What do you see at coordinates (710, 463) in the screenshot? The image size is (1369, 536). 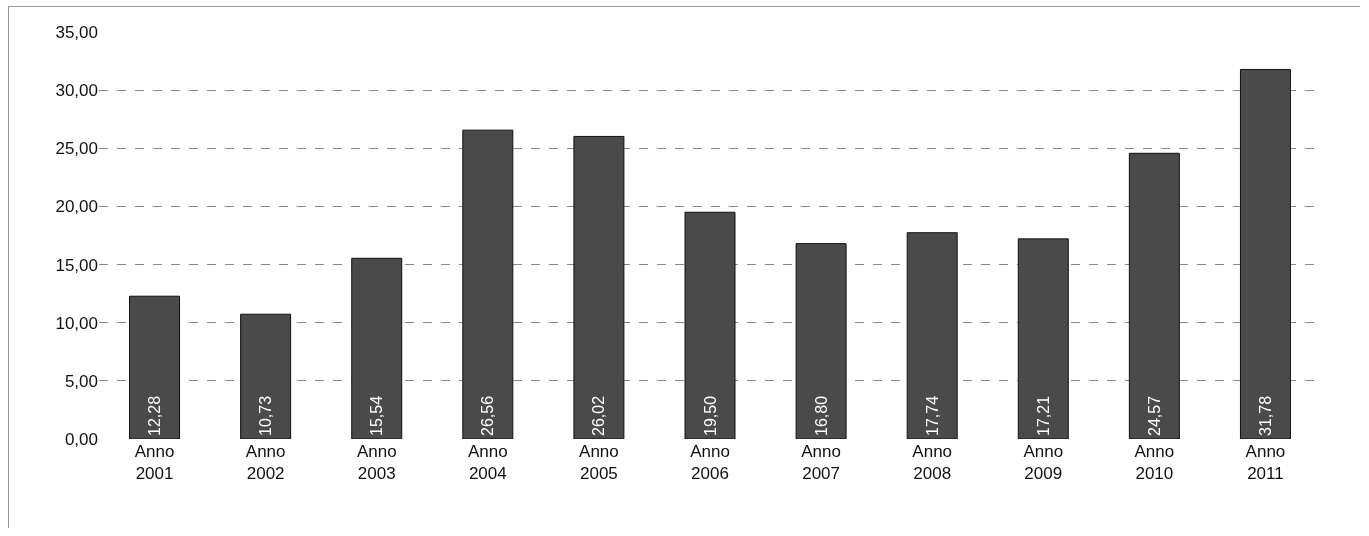 I see `x-tick-label: Anno 2006` at bounding box center [710, 463].